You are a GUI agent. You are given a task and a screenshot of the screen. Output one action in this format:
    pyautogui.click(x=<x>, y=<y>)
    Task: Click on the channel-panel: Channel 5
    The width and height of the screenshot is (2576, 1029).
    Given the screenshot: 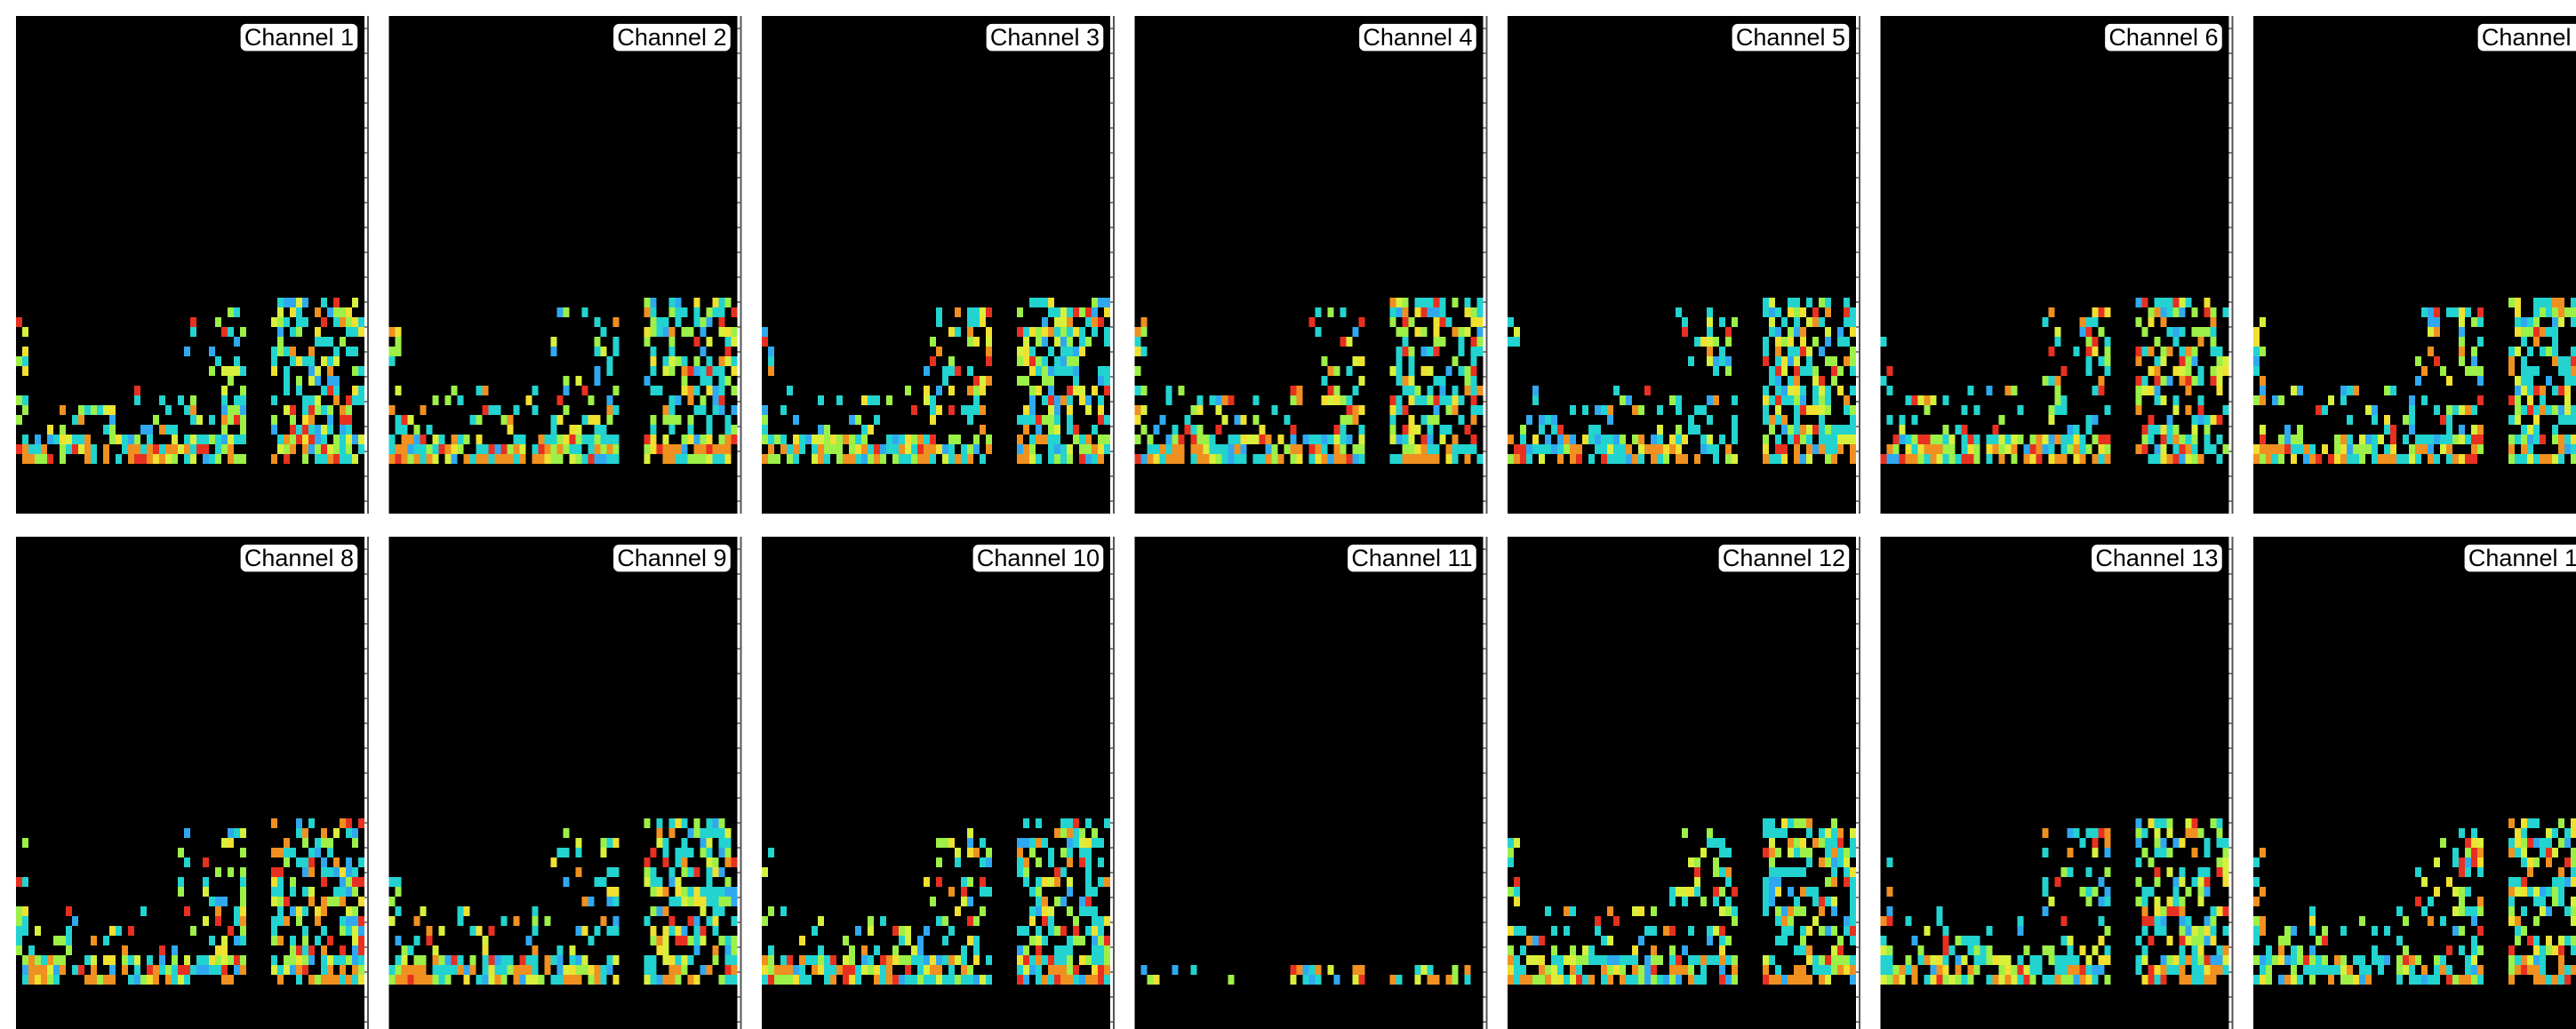 What is the action you would take?
    pyautogui.click(x=1684, y=265)
    